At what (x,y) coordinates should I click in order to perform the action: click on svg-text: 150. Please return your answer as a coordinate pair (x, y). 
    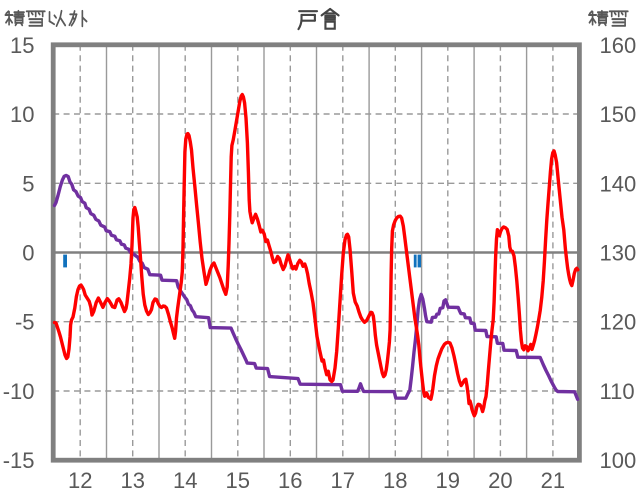
    Looking at the image, I should click on (618, 114).